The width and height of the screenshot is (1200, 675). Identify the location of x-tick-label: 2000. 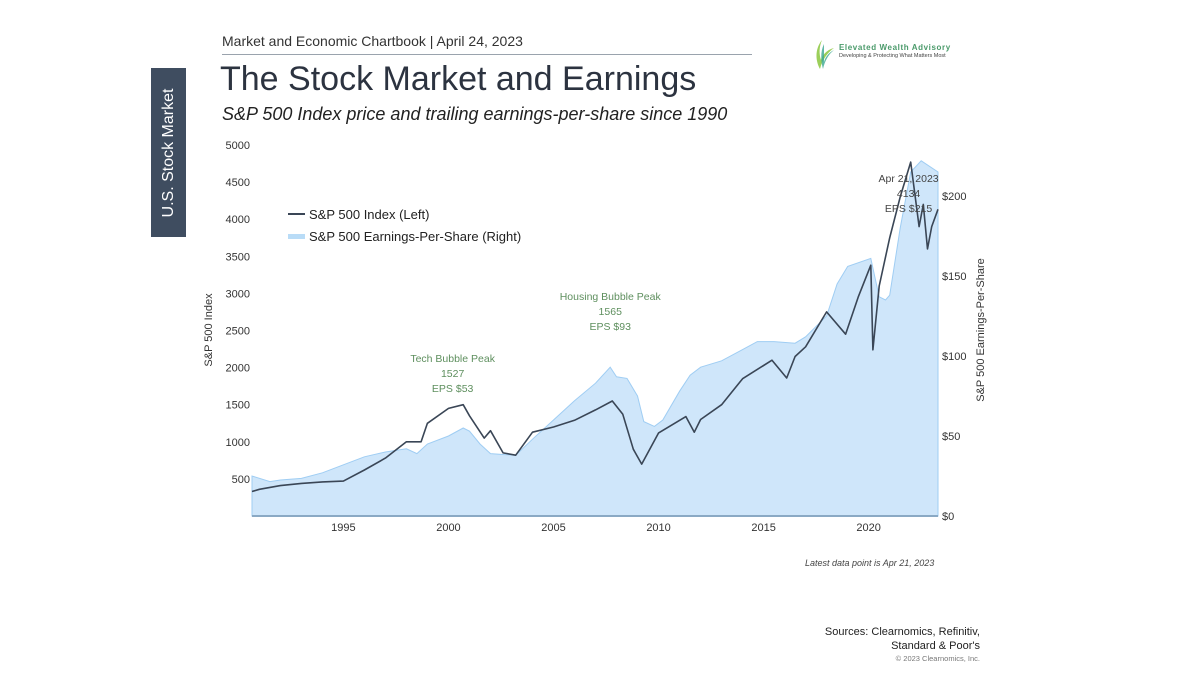
(448, 528).